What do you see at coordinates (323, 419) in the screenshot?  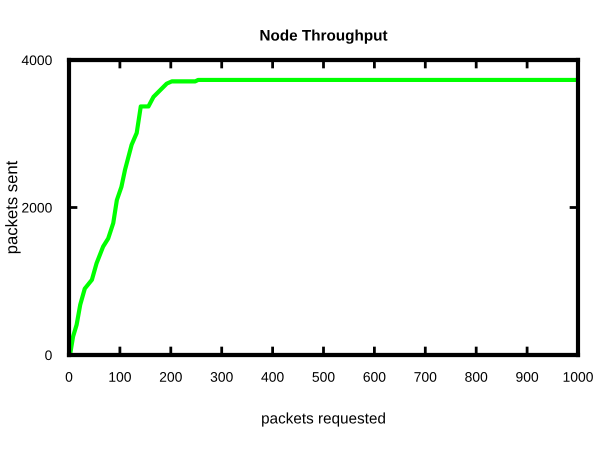 I see `x-axis-title: packets requested` at bounding box center [323, 419].